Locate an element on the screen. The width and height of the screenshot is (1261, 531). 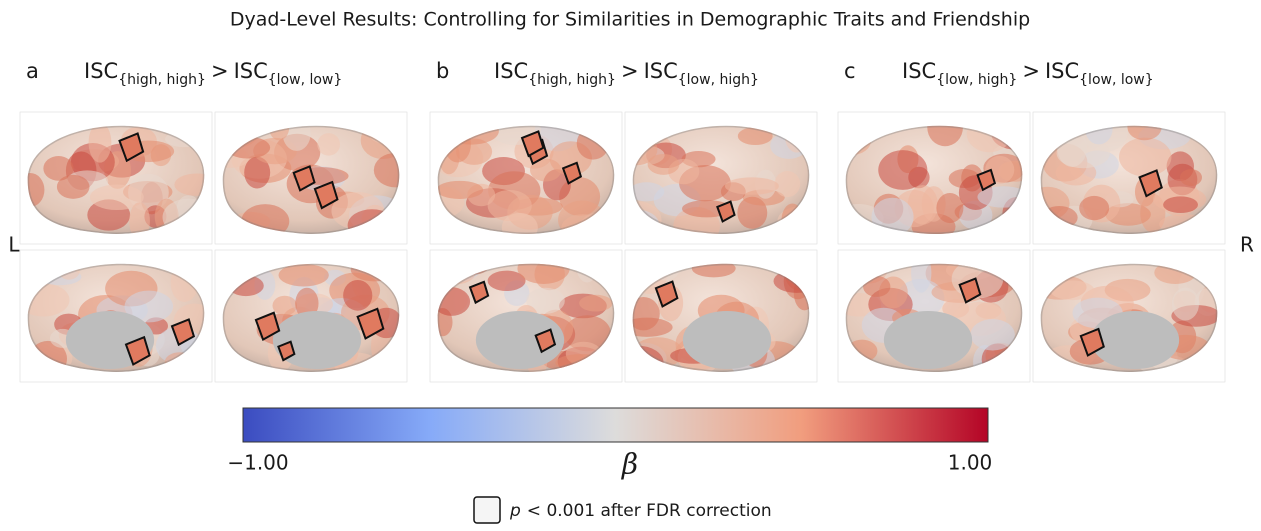
brain is located at coordinates (311, 318).